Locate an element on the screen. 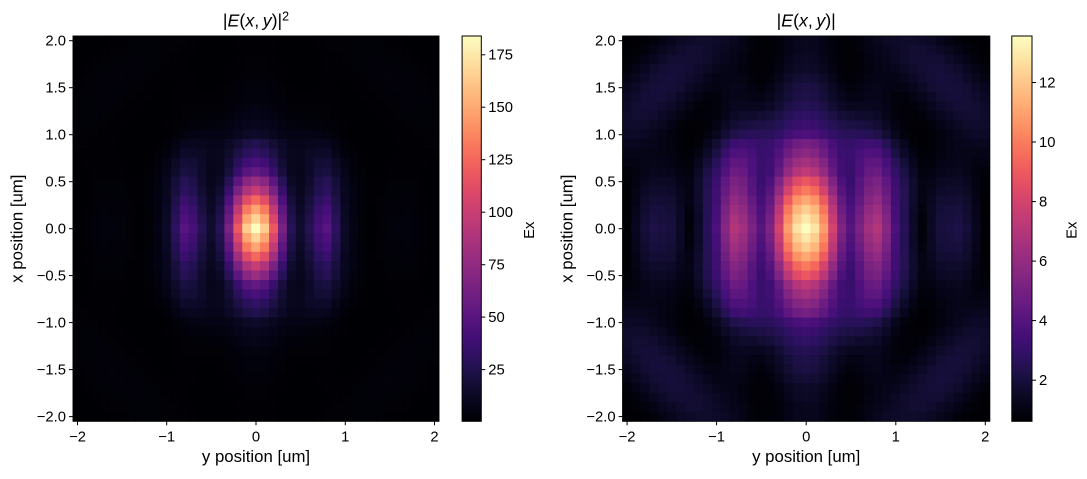 This screenshot has width=1087, height=479. svg-text: 50 is located at coordinates (496, 318).